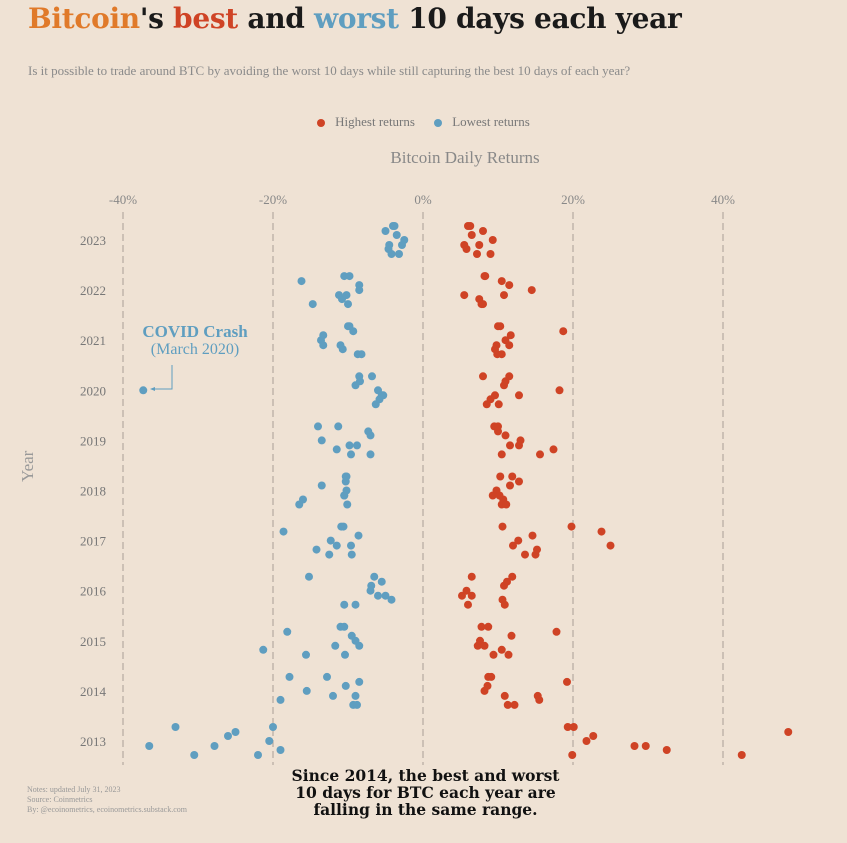  I want to click on legend-item-low: Lowest returns, so click(482, 122).